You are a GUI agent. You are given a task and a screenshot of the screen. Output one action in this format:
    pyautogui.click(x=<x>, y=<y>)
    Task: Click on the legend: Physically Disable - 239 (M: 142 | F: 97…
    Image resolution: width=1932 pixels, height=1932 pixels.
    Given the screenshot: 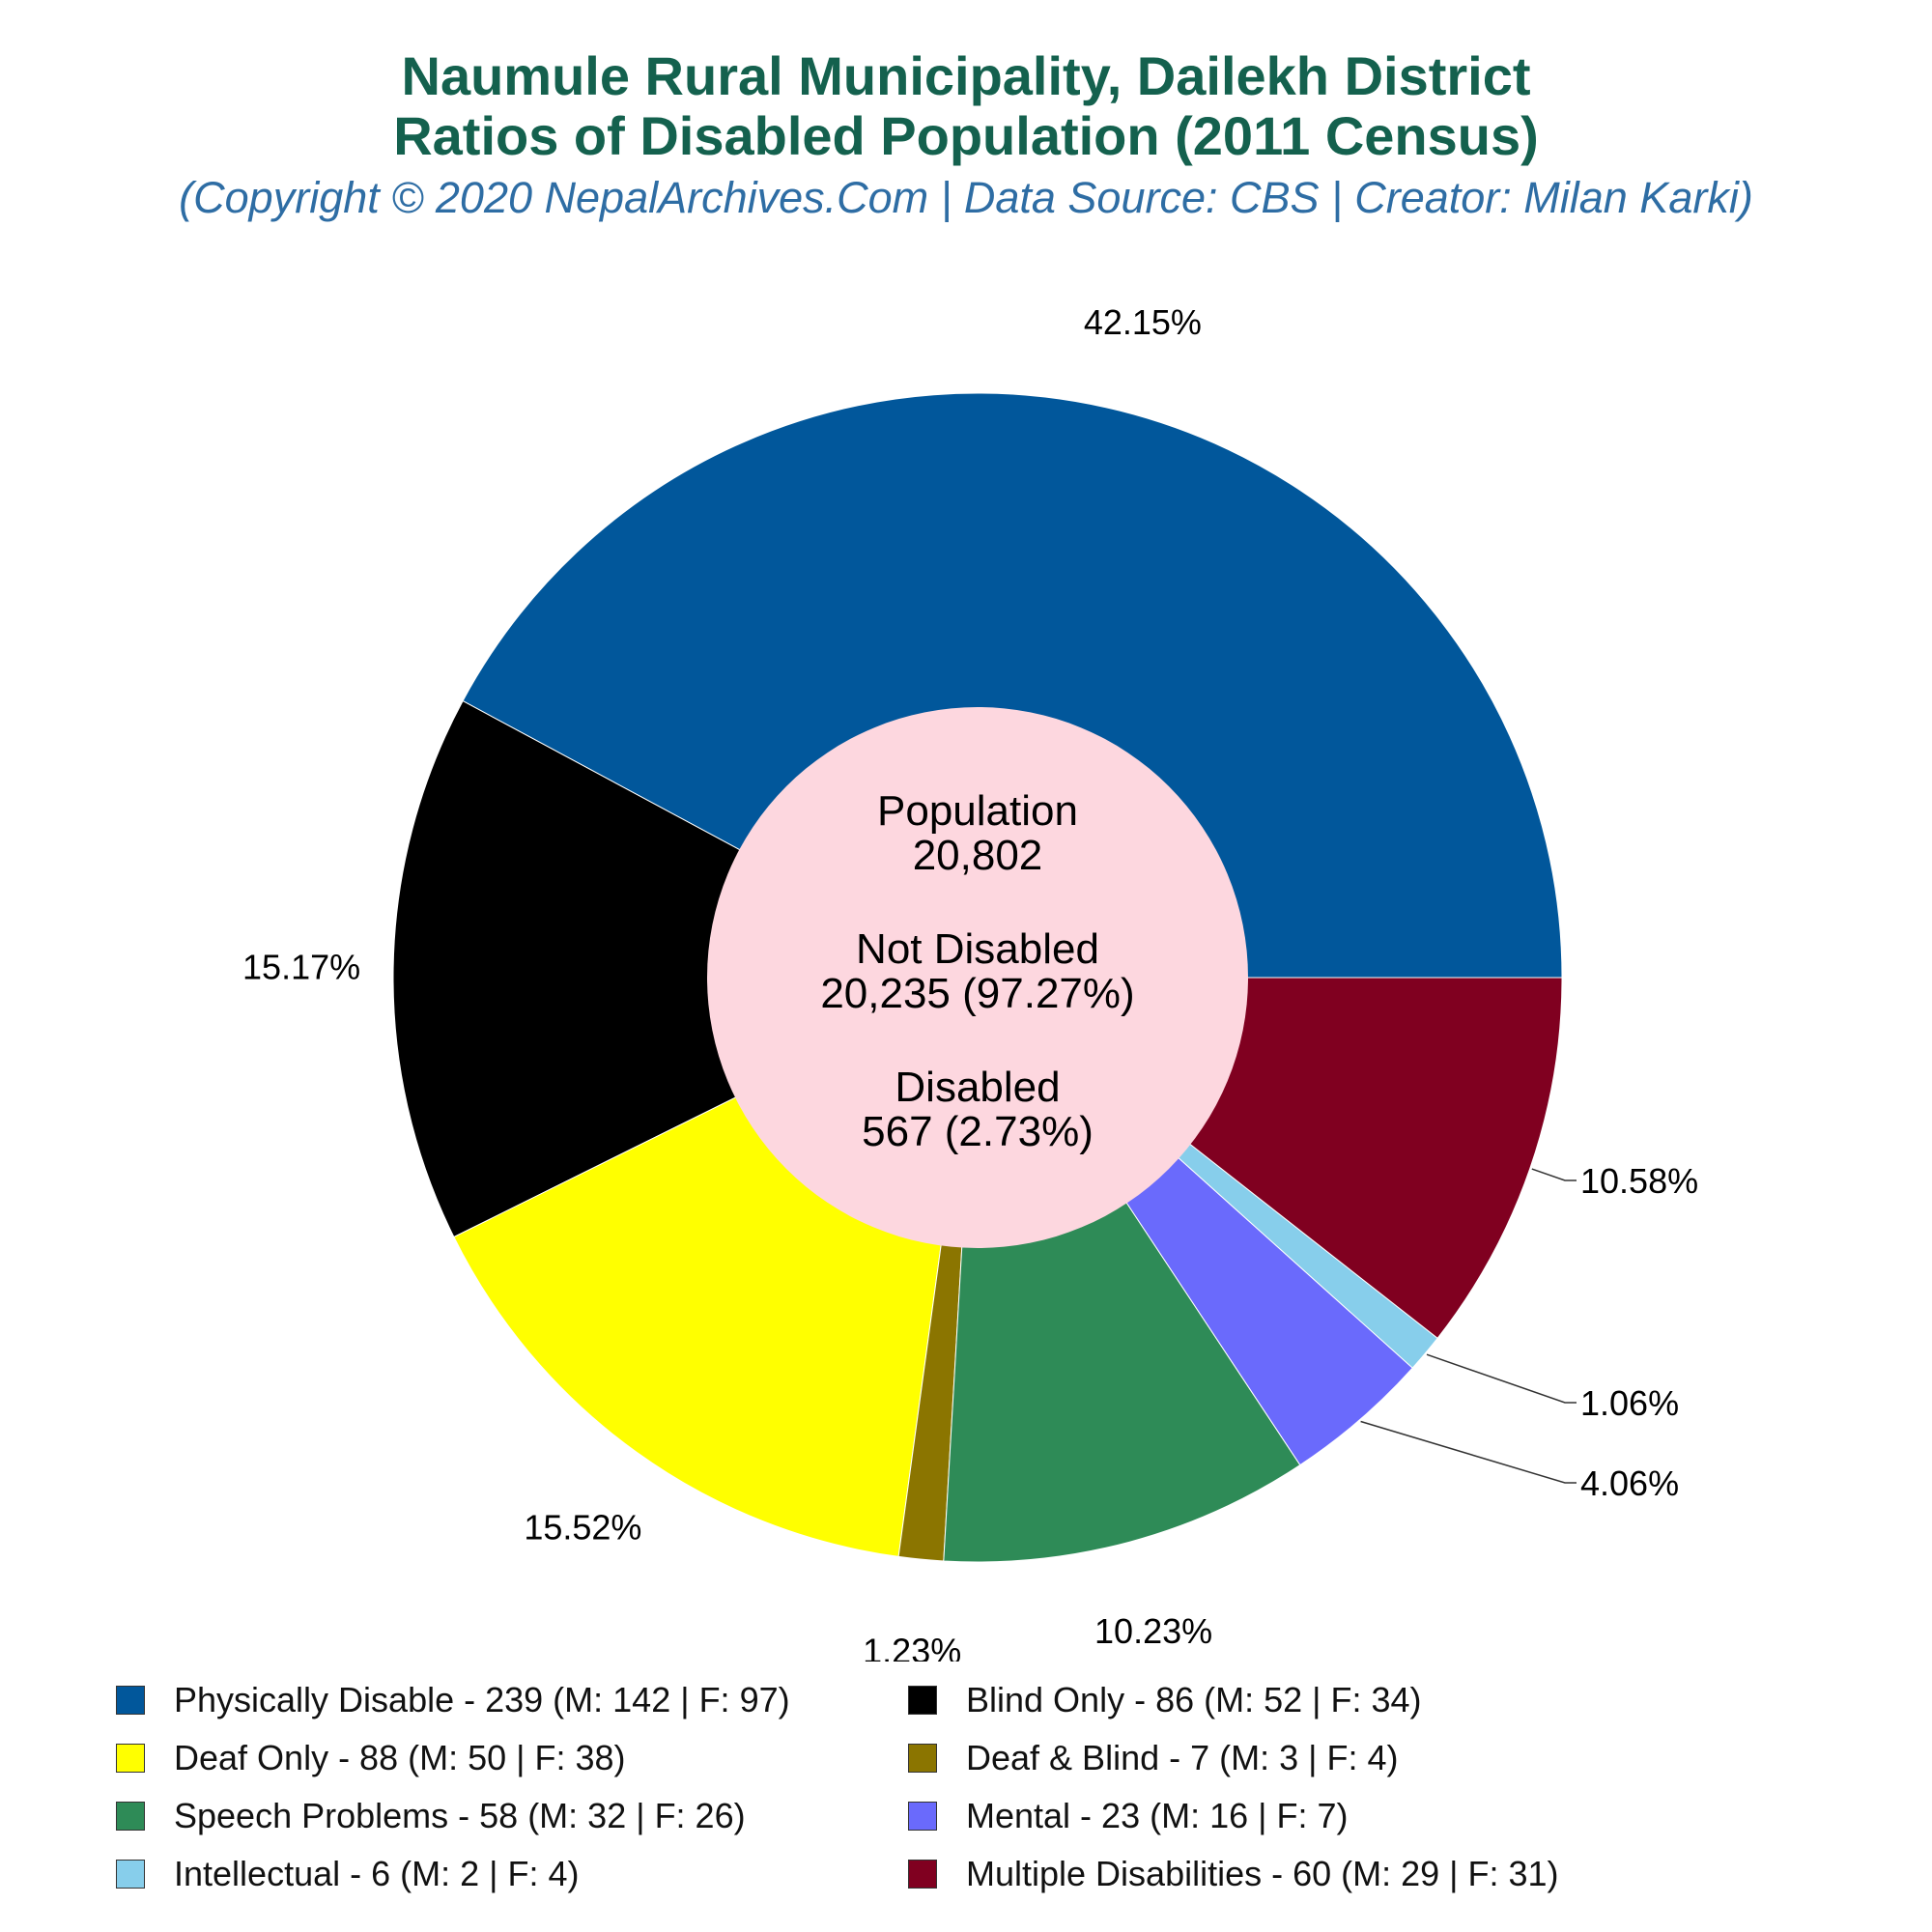 What is the action you would take?
    pyautogui.click(x=966, y=1787)
    